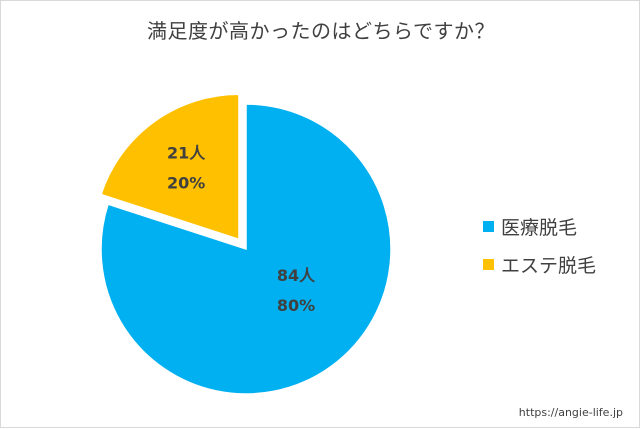 The image size is (640, 429). I want to click on legend-item-esthe: エステ脱毛, so click(539, 264).